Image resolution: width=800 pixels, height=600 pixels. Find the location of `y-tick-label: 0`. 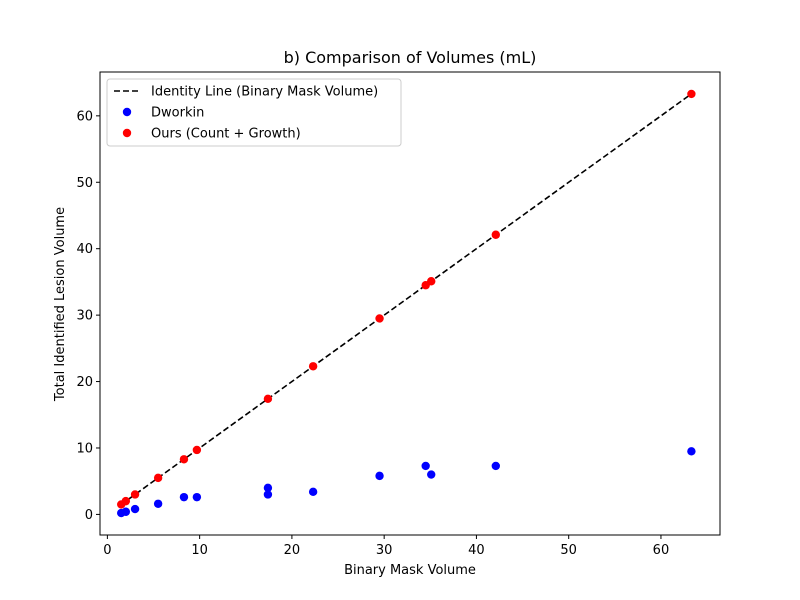

y-tick-label: 0 is located at coordinates (89, 515).